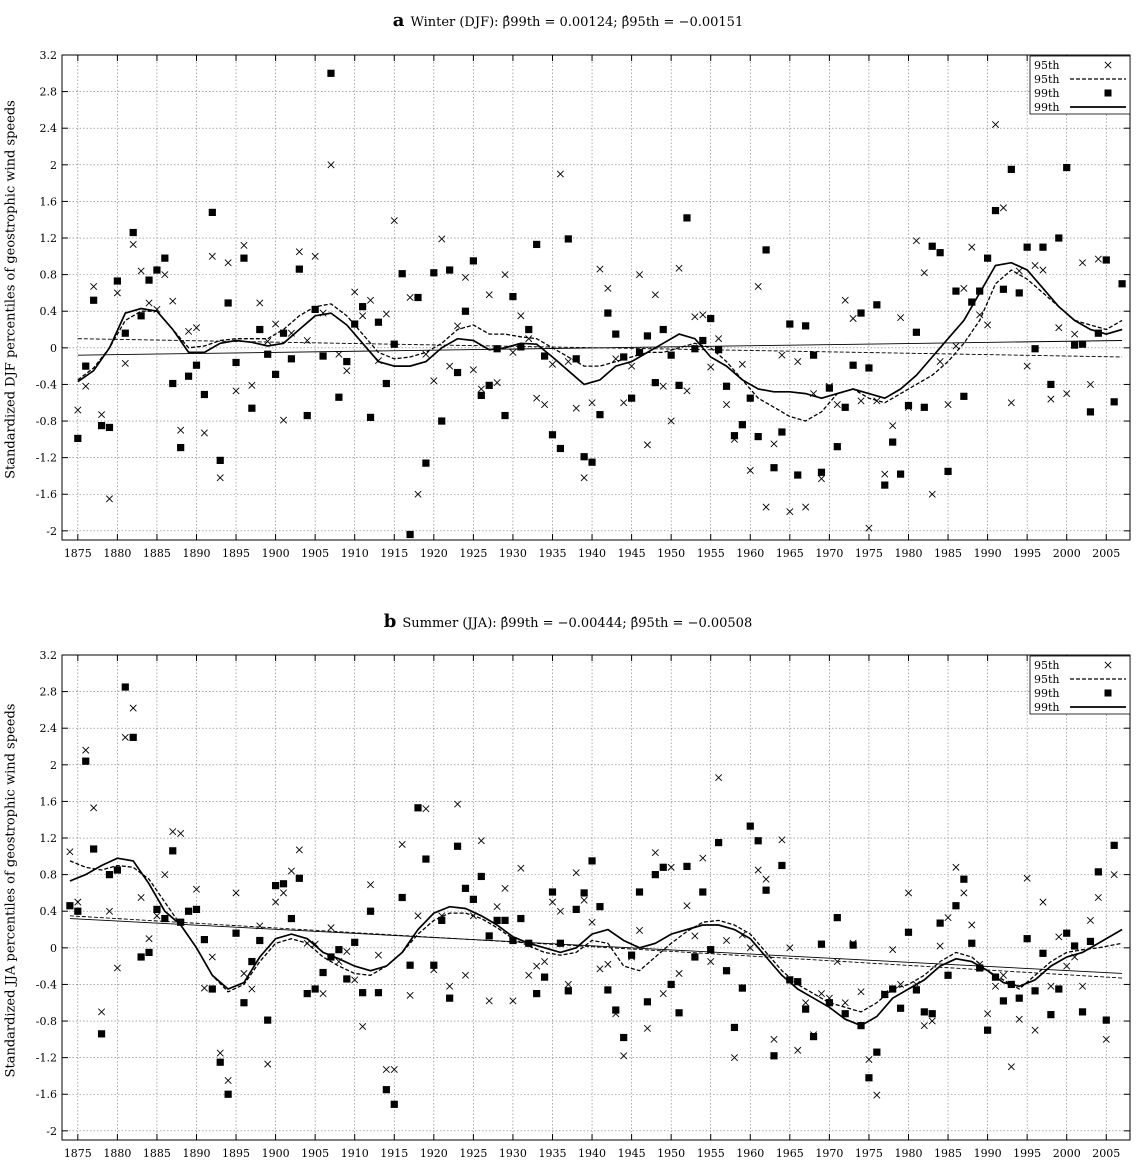  What do you see at coordinates (236, 553) in the screenshot?
I see `panel-a-xtick-label: 1895` at bounding box center [236, 553].